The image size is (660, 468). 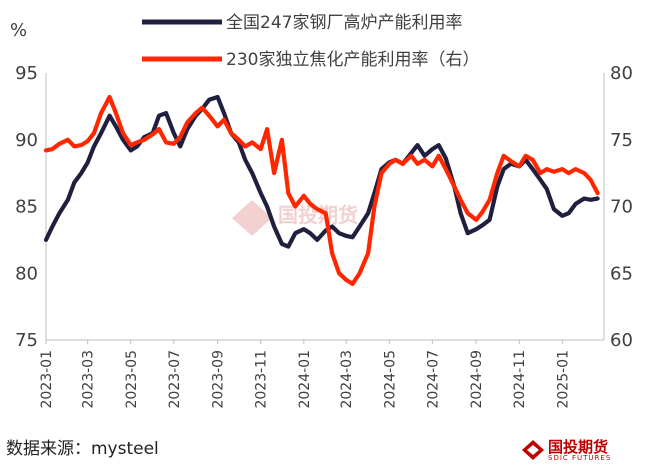 I want to click on x-tick-label: 2023-07, so click(x=175, y=379).